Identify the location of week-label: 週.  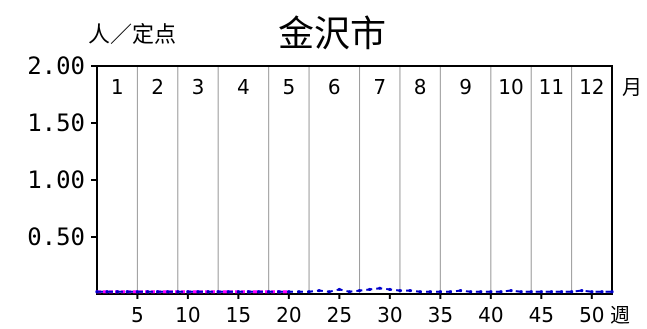
(620, 315).